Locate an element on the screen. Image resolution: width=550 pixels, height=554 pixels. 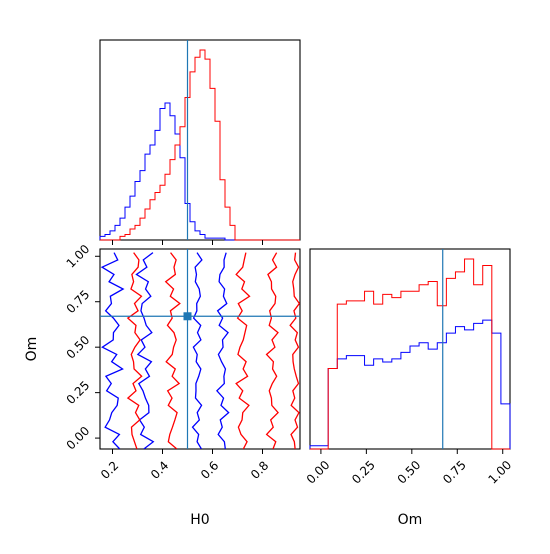
h0-histogram-series-blue is located at coordinates (199, 171).